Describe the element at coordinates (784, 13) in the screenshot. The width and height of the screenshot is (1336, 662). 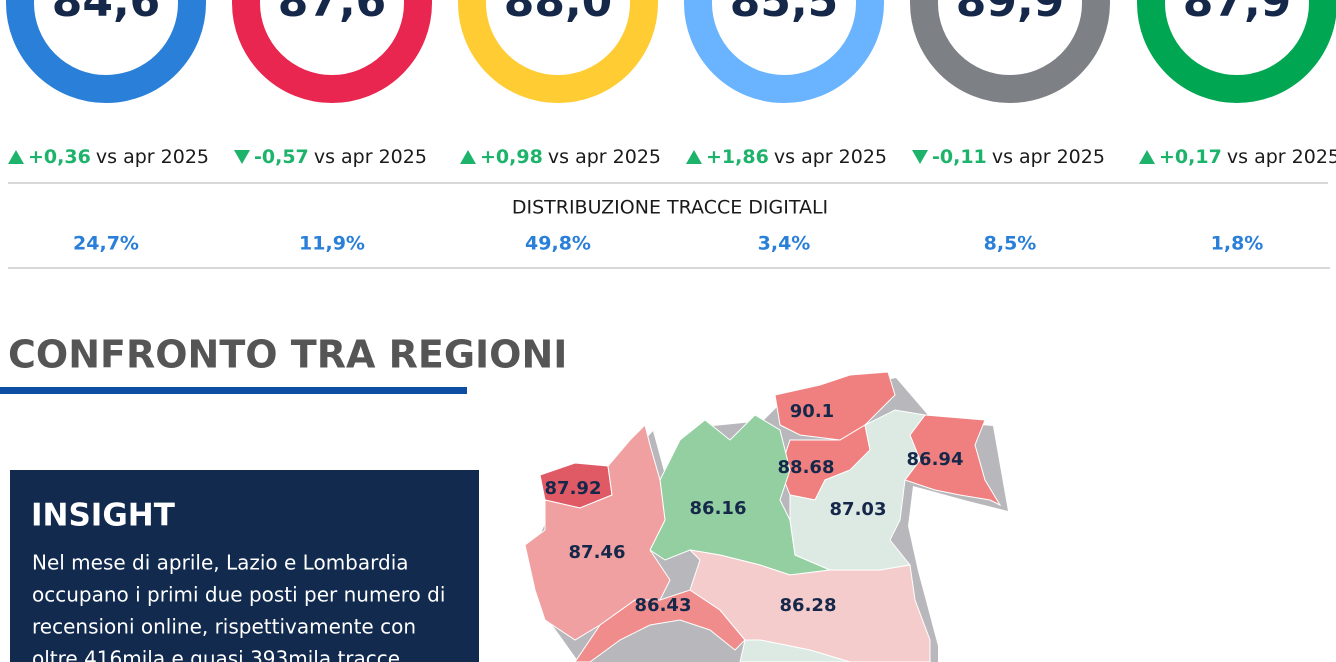
I see `kpi-value: 85,5` at that location.